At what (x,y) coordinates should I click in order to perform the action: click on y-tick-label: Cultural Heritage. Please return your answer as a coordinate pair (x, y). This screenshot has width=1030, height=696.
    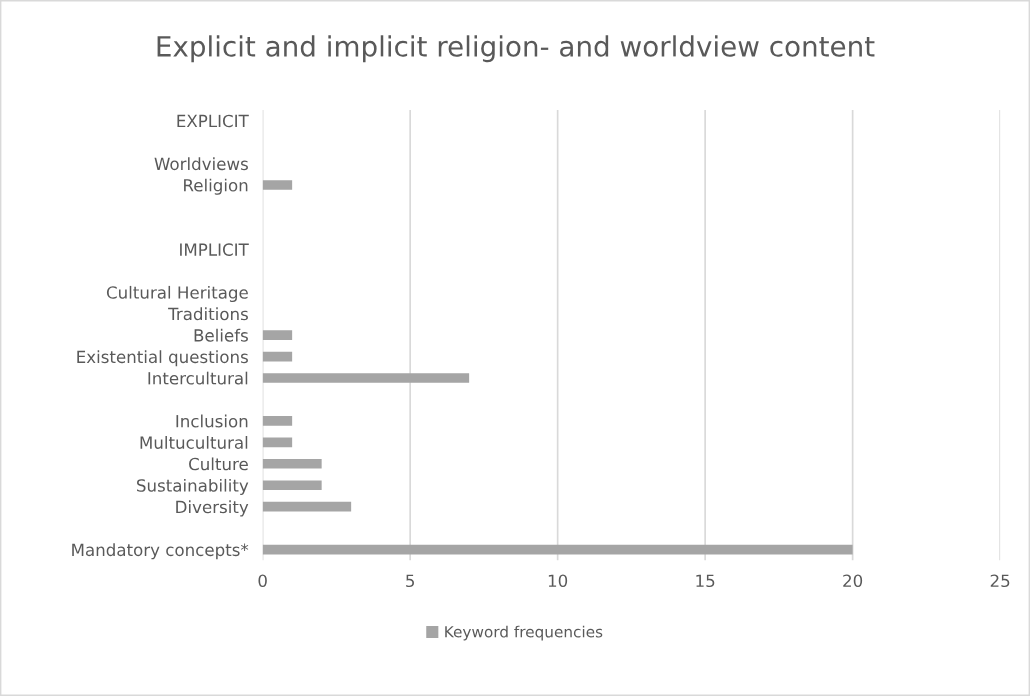
    Looking at the image, I should click on (177, 294).